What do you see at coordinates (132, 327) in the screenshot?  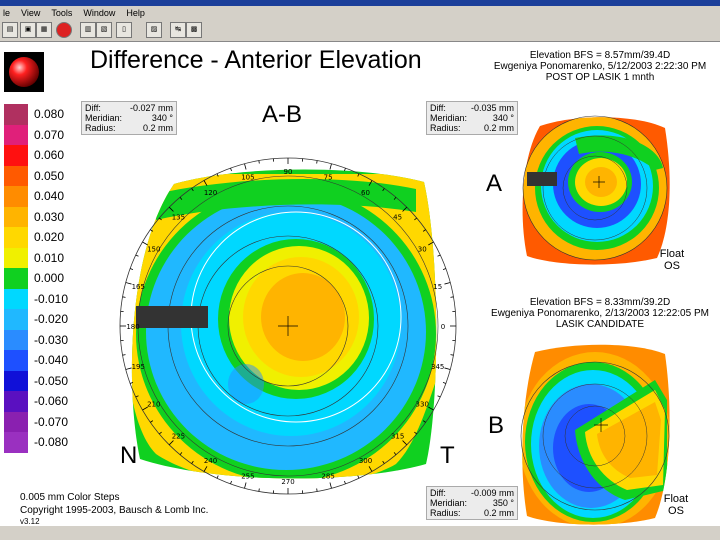 I see `angle-label: 180` at bounding box center [132, 327].